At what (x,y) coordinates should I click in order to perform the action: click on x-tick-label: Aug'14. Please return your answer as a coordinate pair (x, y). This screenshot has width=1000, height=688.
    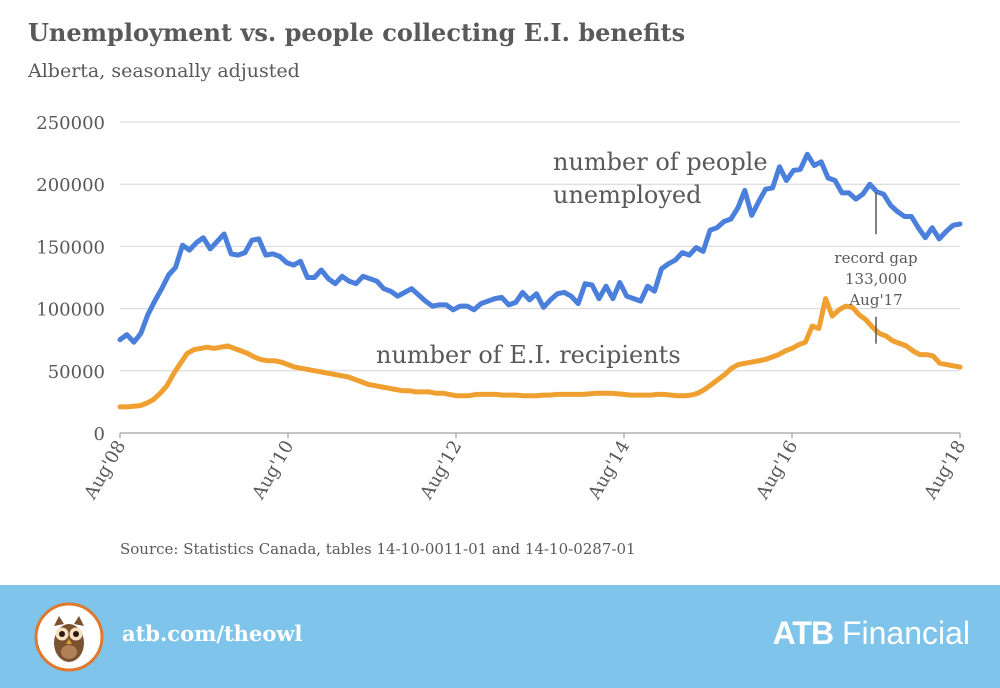
    Looking at the image, I should click on (609, 470).